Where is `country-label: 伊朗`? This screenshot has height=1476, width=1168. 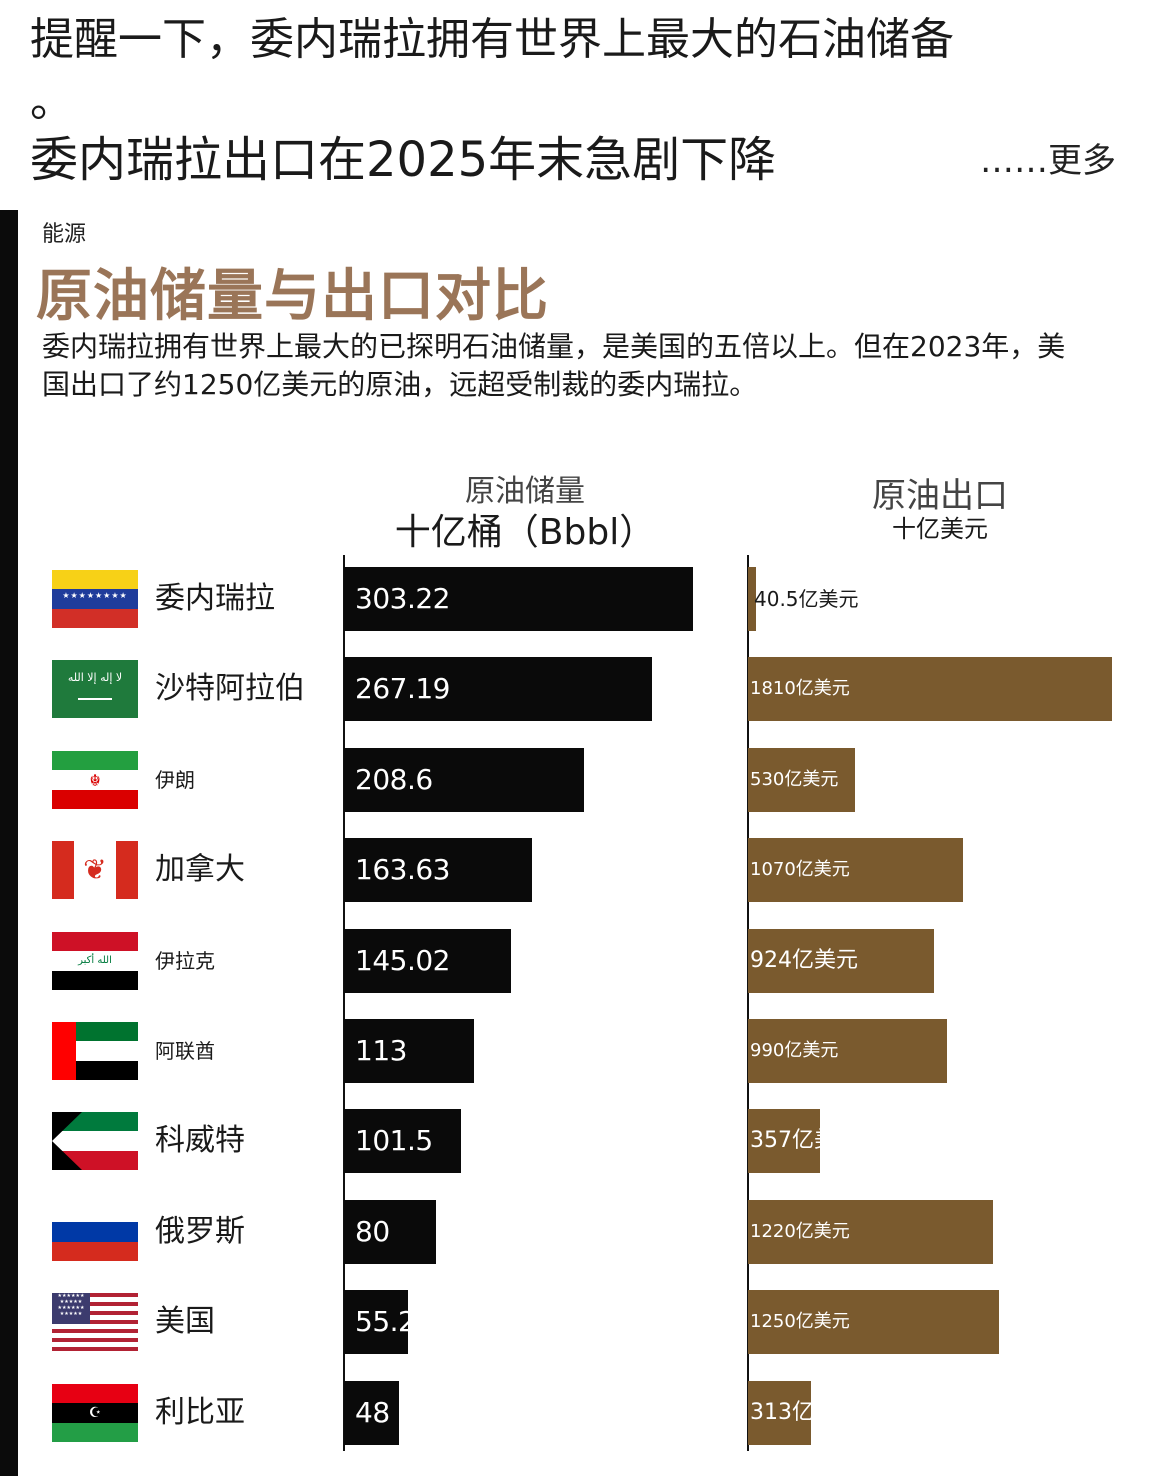 country-label: 伊朗 is located at coordinates (175, 780).